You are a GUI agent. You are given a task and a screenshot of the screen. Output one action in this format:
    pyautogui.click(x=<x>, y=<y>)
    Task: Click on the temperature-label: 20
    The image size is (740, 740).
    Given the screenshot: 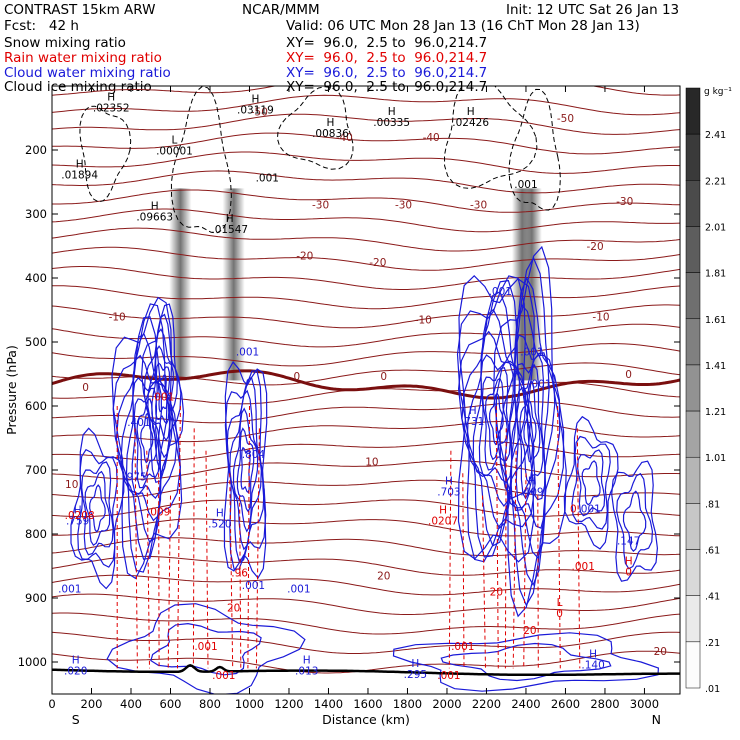 What is the action you would take?
    pyautogui.click(x=383, y=577)
    